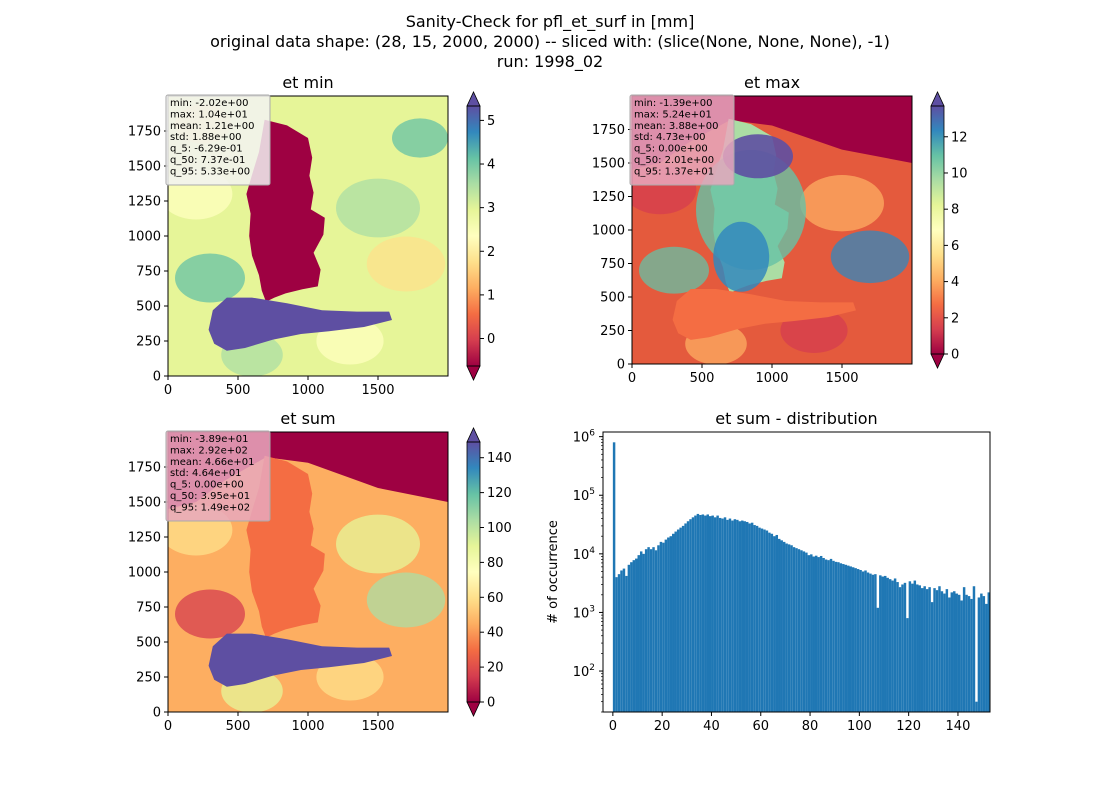 The width and height of the screenshot is (1100, 800). What do you see at coordinates (300, 660) in the screenshot?
I see `heatmap-alps-region` at bounding box center [300, 660].